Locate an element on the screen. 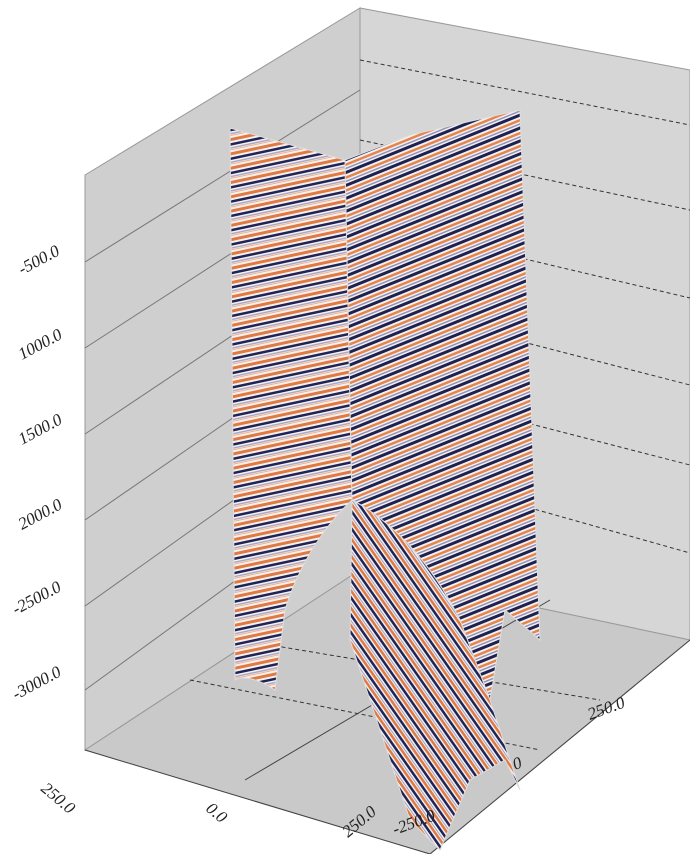 This screenshot has height=854, width=690. depth-label: -3000.0 is located at coordinates (37, 683).